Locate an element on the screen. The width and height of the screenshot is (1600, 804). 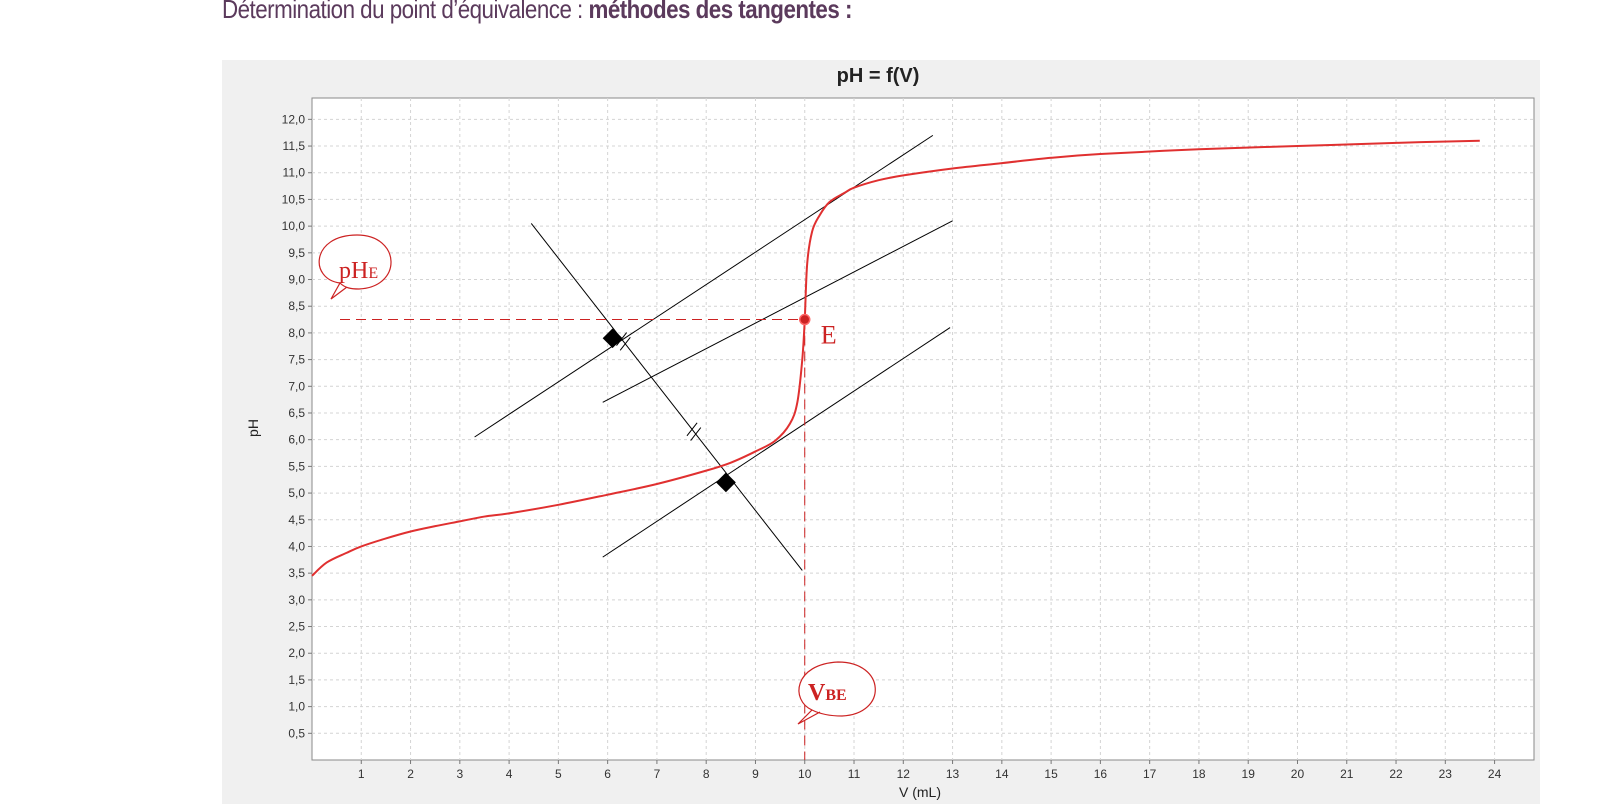
x-tick-label: 13 is located at coordinates (953, 774).